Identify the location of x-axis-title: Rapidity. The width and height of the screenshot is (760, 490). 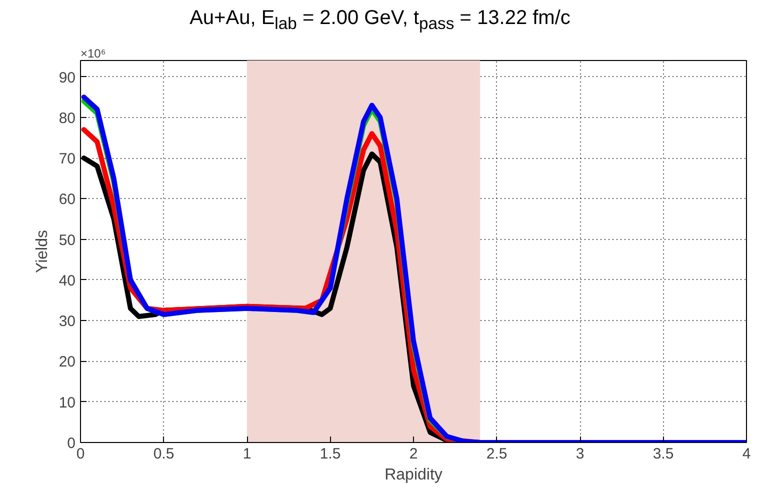
(413, 475).